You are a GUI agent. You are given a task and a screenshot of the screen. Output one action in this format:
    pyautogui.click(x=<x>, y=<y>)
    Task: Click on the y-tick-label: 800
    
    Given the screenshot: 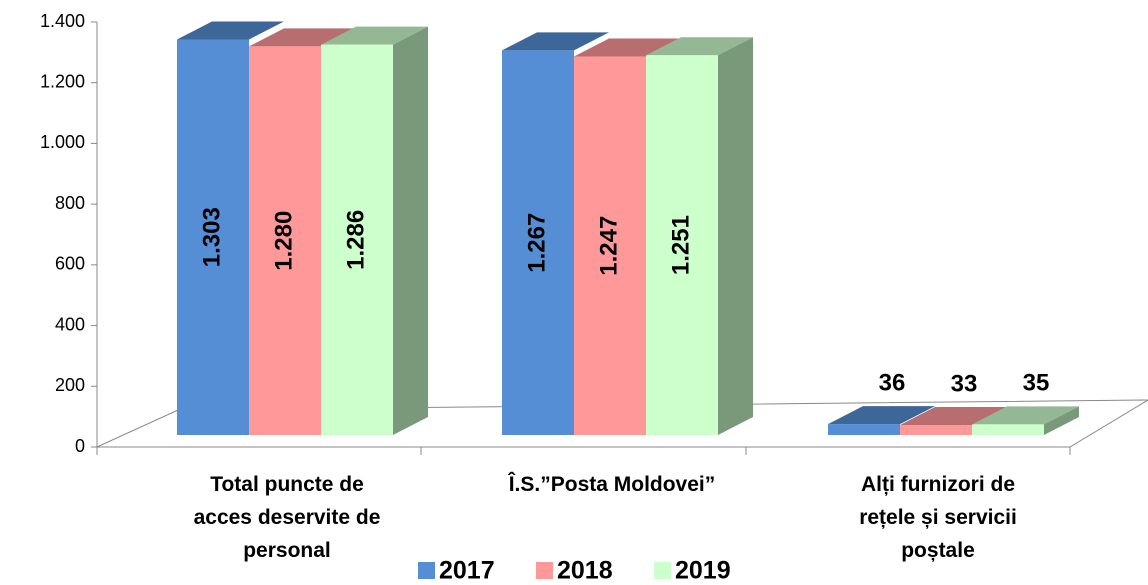 What is the action you would take?
    pyautogui.click(x=70, y=203)
    